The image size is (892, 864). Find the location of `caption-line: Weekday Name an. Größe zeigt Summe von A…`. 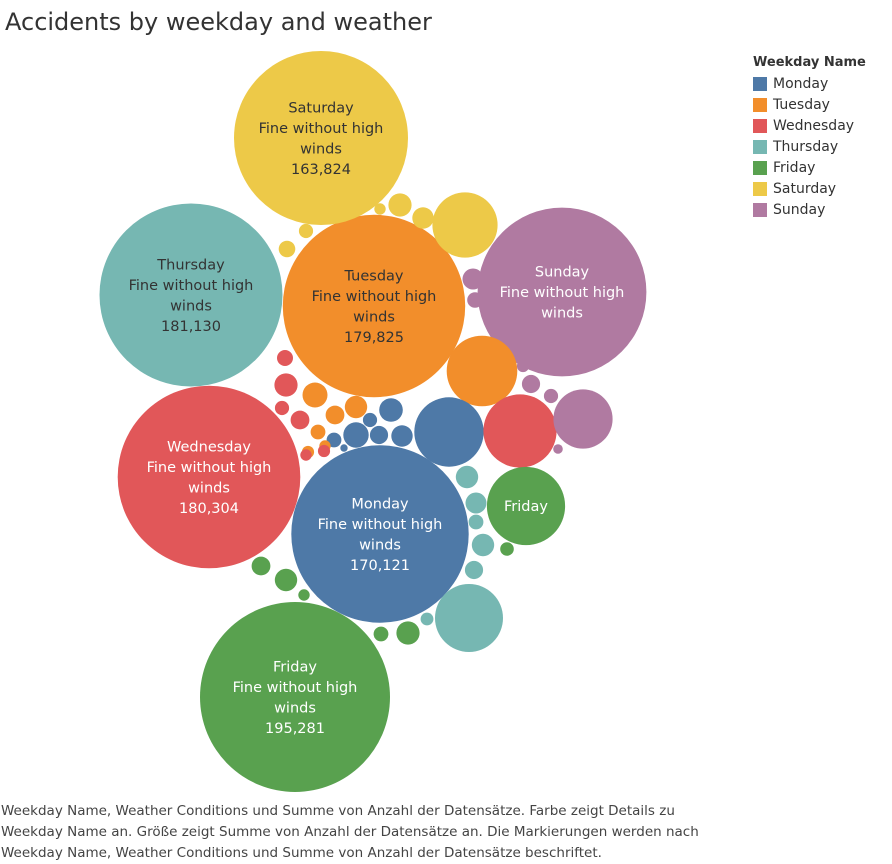

caption-line: Weekday Name an. Größe zeigt Summe von A… is located at coordinates (350, 832).